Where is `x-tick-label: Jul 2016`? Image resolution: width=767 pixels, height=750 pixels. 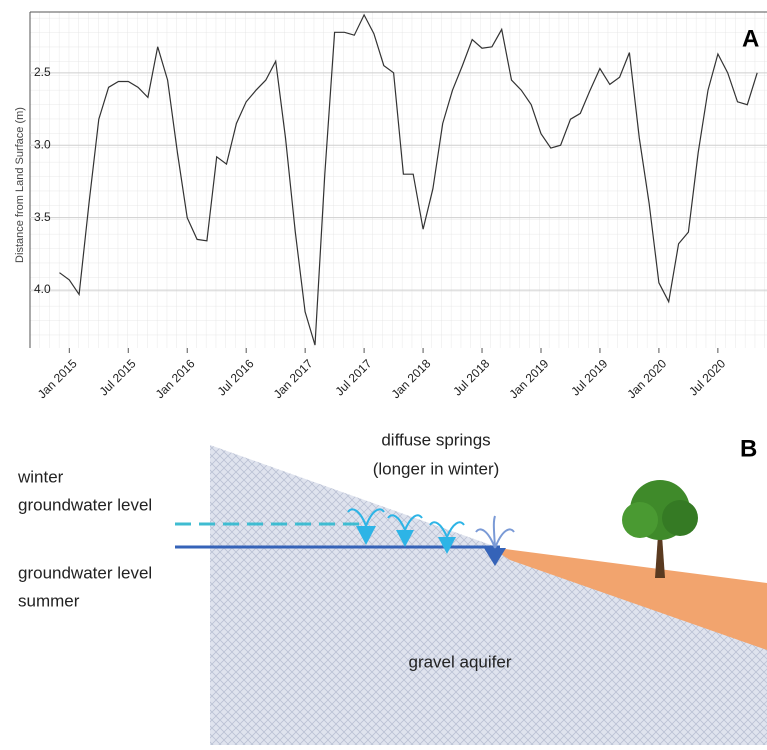
x-tick-label: Jul 2016 is located at coordinates (236, 377).